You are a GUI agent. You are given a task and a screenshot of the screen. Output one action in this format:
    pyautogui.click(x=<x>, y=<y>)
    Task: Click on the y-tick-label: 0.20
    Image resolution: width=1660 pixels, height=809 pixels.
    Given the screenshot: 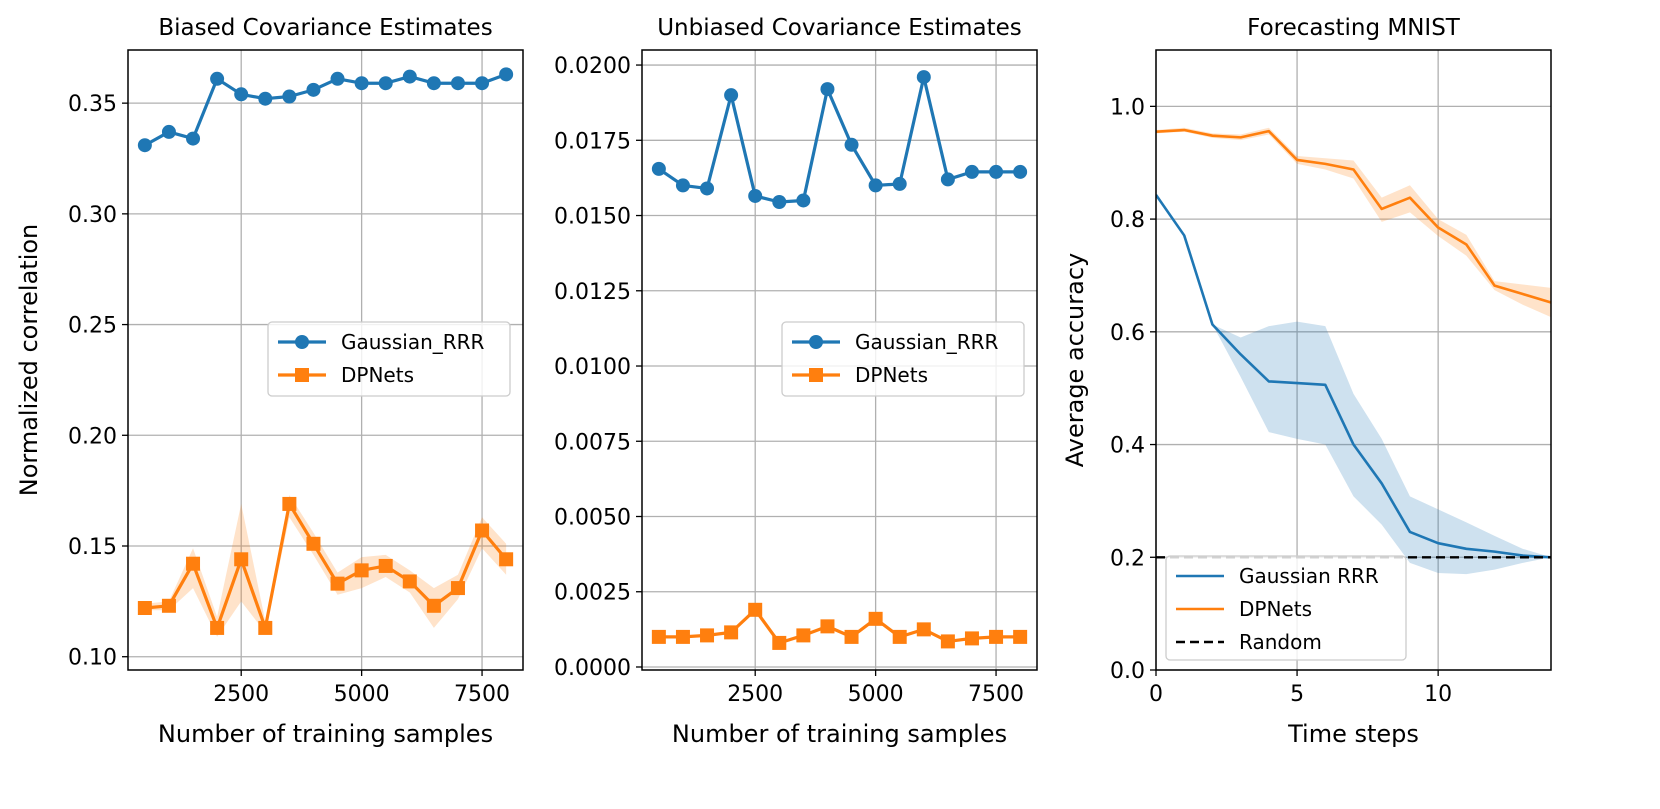 What is the action you would take?
    pyautogui.click(x=92, y=436)
    